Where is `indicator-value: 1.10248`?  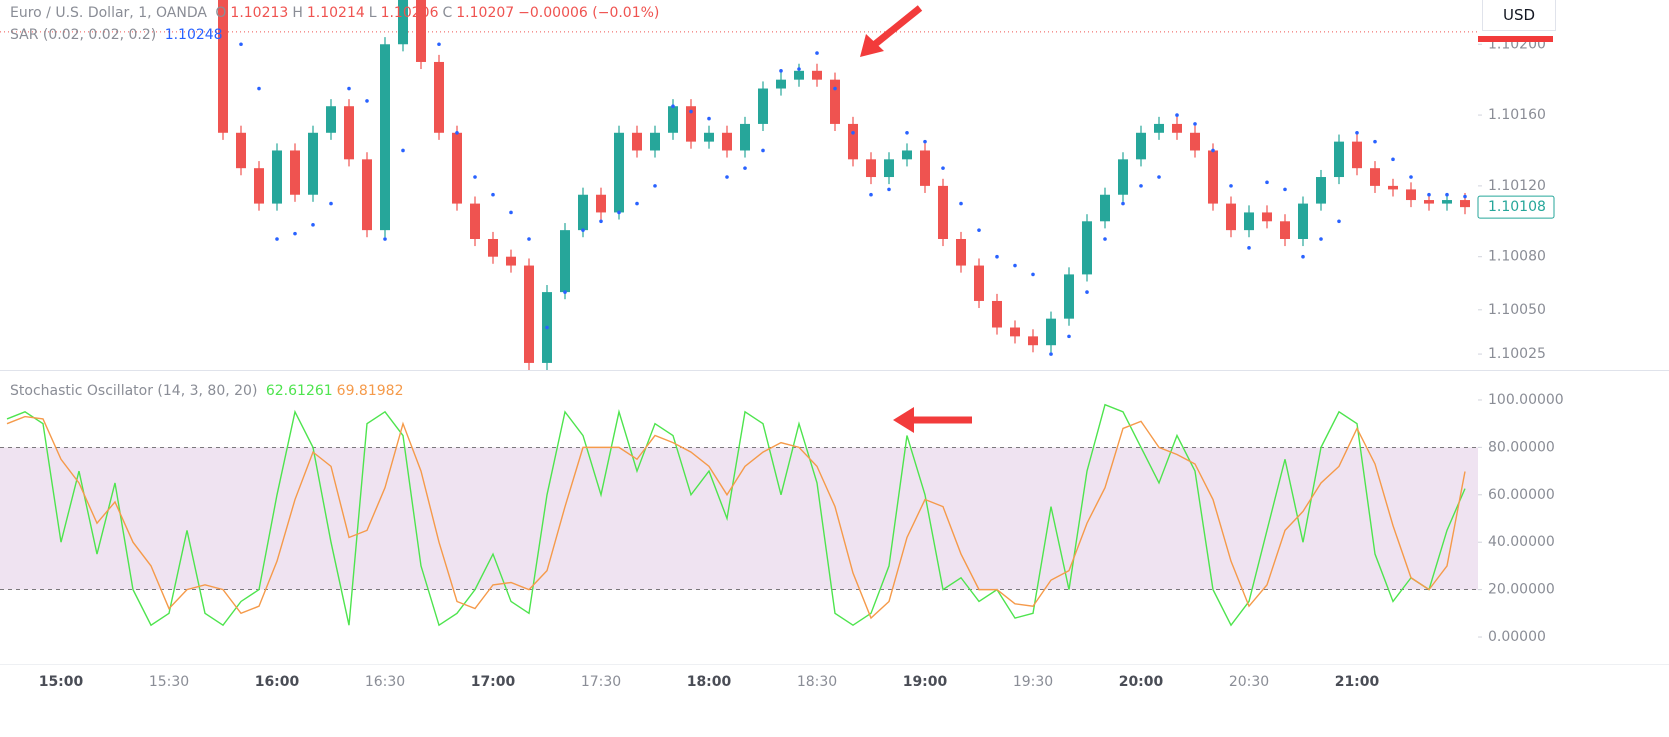 indicator-value: 1.10248 is located at coordinates (193, 35).